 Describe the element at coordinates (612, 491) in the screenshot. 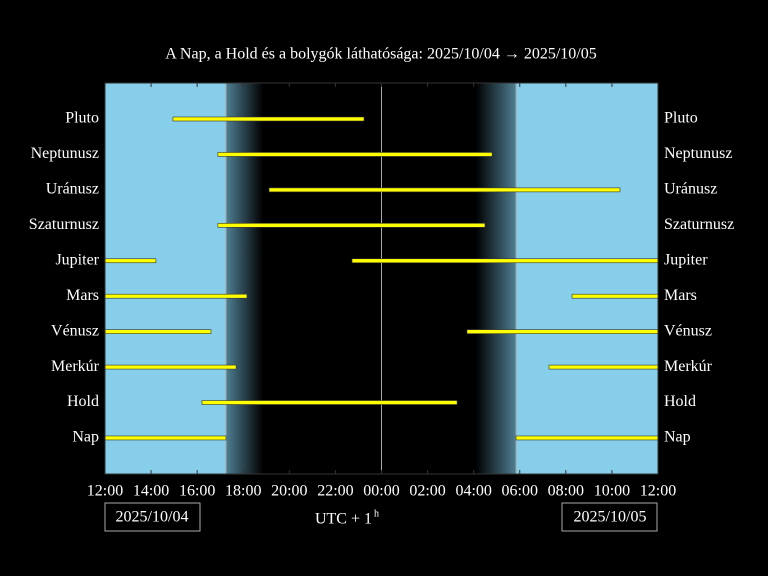

I see `x-tick-label: 10:00` at that location.